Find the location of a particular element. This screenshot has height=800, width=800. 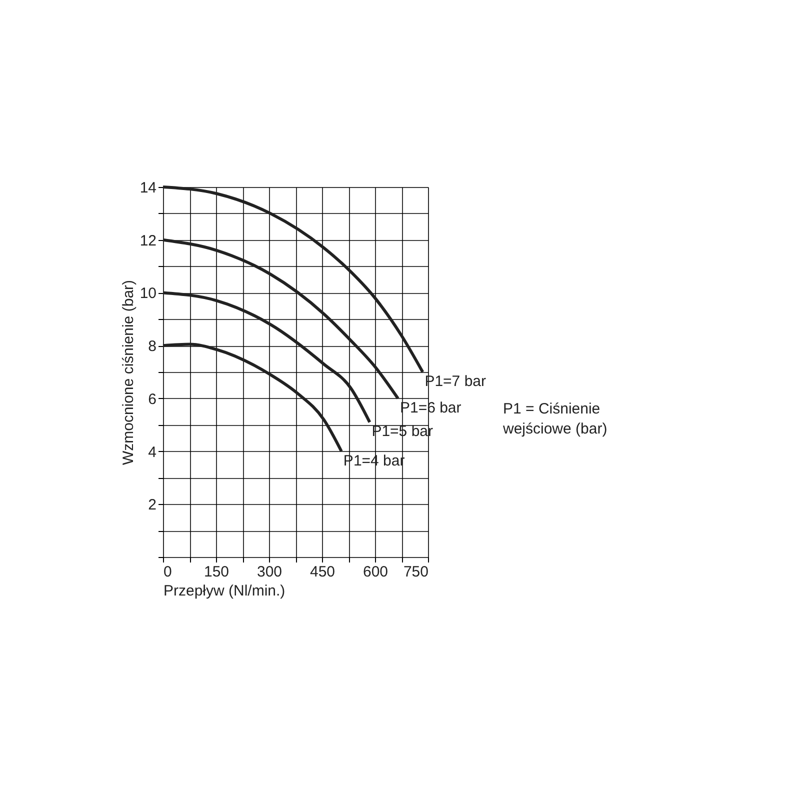

y-tick-label: 8 is located at coordinates (152, 347).